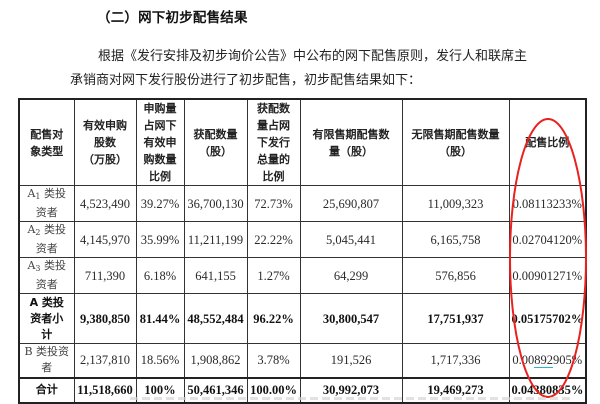 The height and width of the screenshot is (404, 600). I want to click on allocation-ratio-cell: 0.00892905%, so click(547, 360).